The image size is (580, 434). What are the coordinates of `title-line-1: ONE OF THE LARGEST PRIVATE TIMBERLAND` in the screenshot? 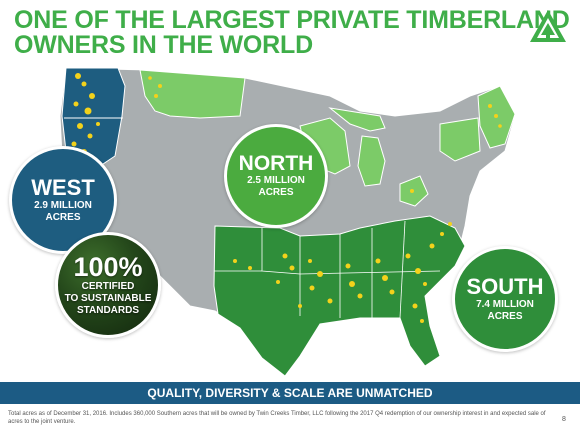 It's located at (292, 20).